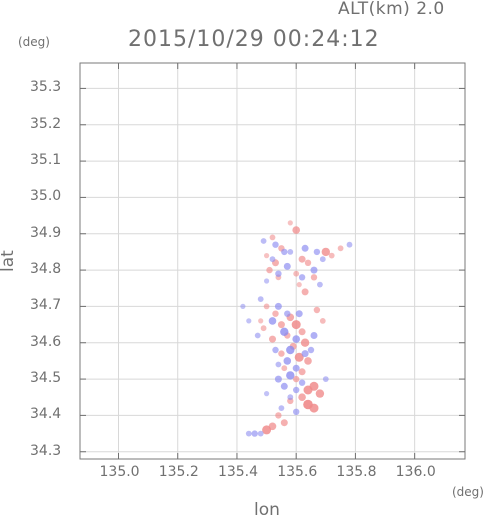 The height and width of the screenshot is (521, 491). I want to click on x-tick-label: 135.0, so click(119, 472).